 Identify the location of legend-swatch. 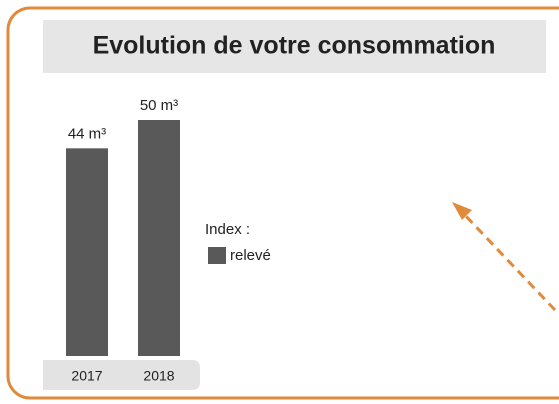
(217, 255).